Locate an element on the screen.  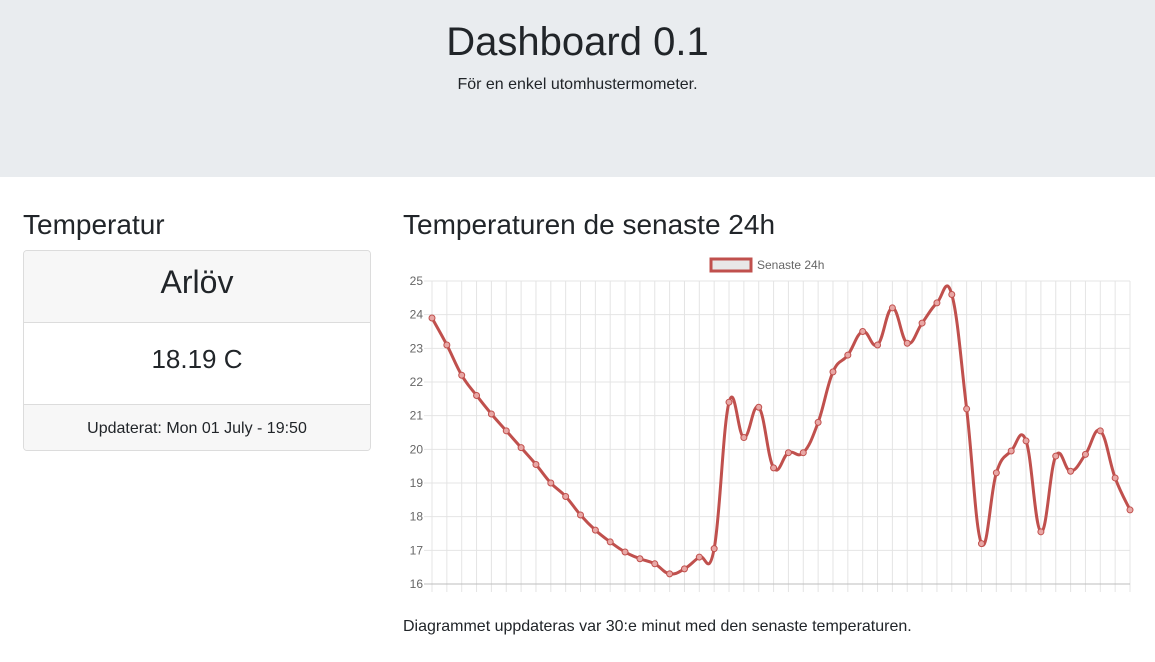
y-tick-label: 18 is located at coordinates (417, 517).